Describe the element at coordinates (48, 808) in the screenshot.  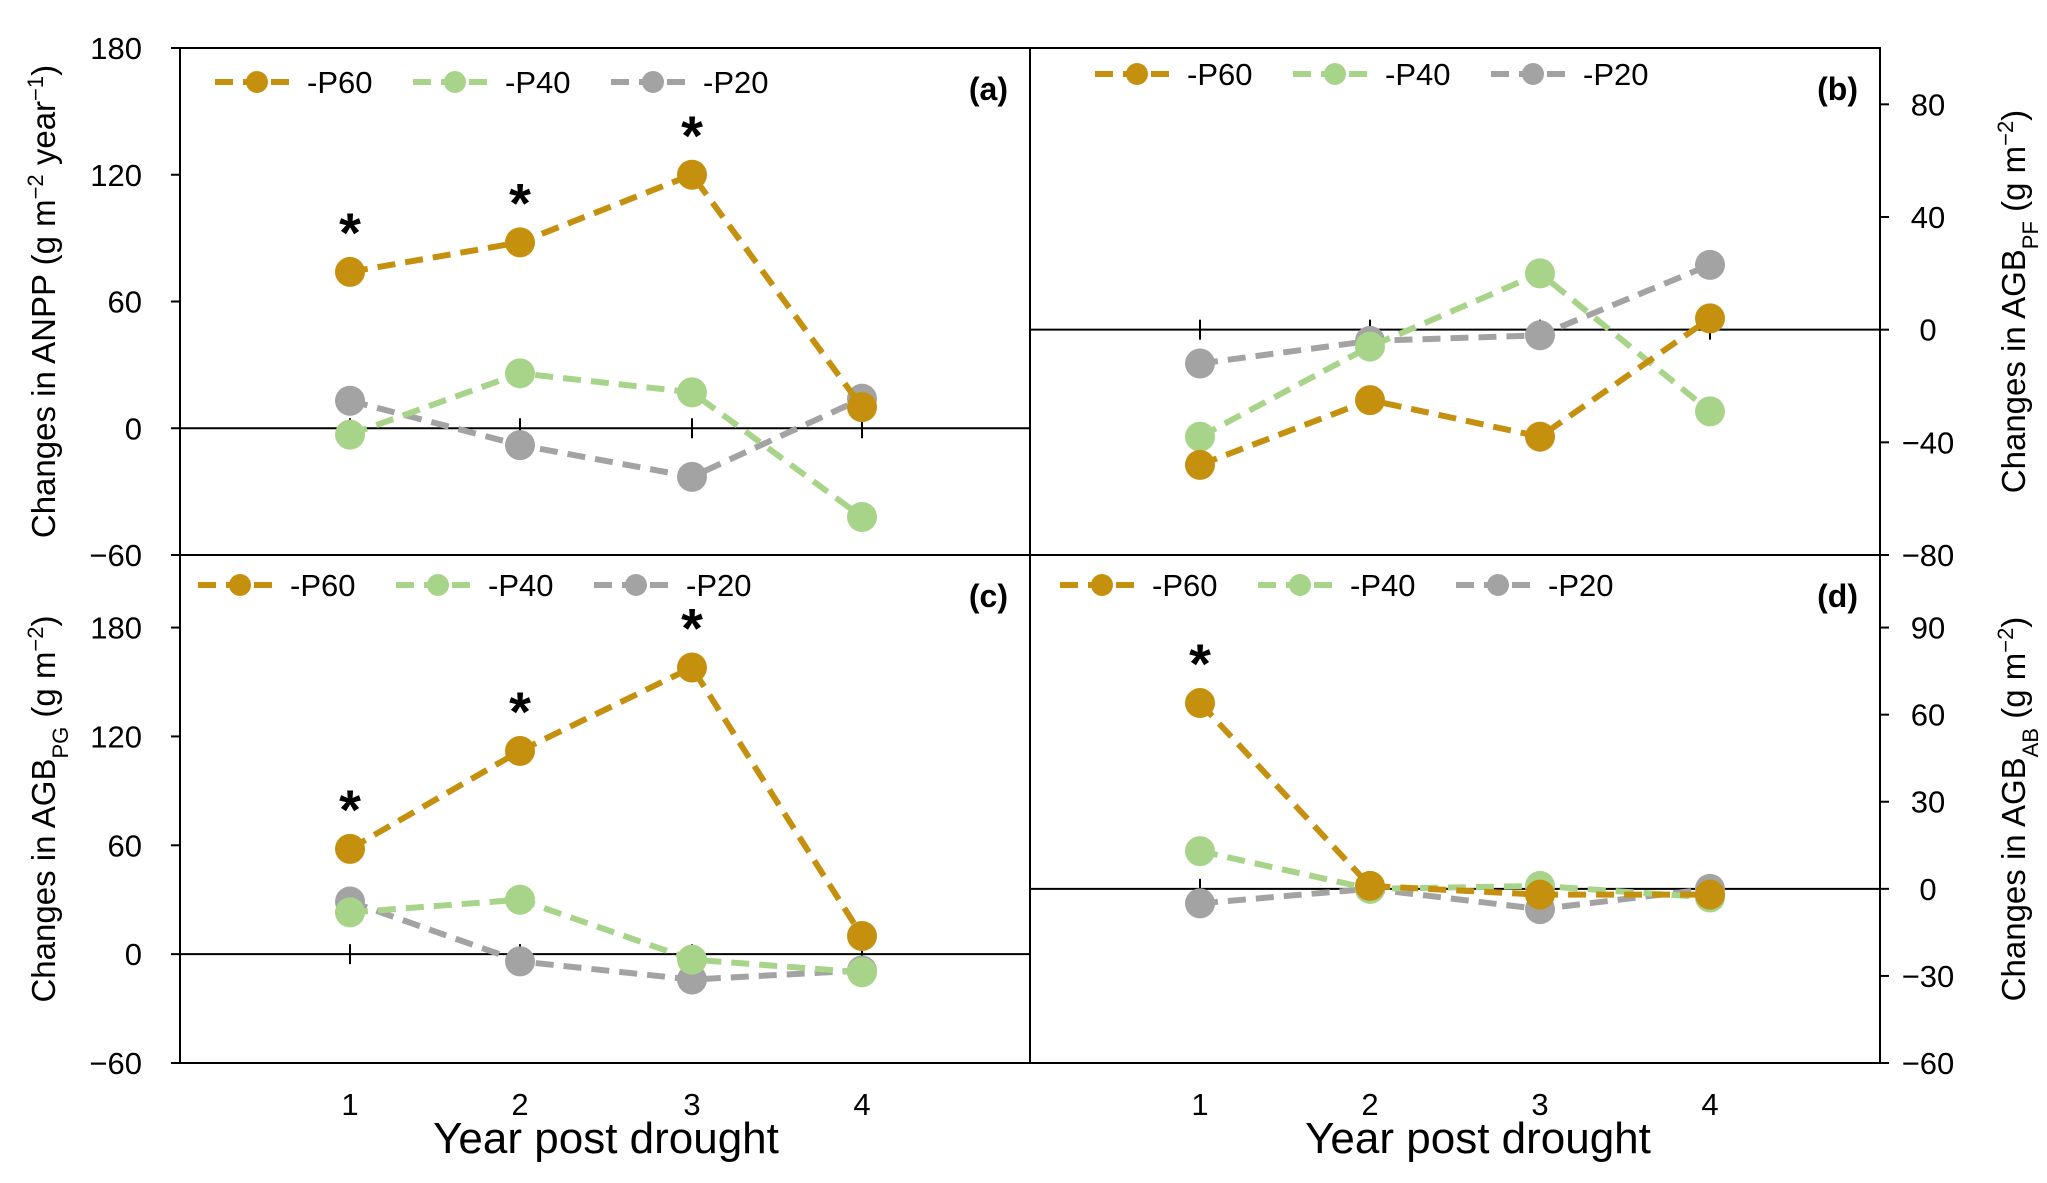
I see `y-axis-label: Changes in AGBPG (g m−2)` at that location.